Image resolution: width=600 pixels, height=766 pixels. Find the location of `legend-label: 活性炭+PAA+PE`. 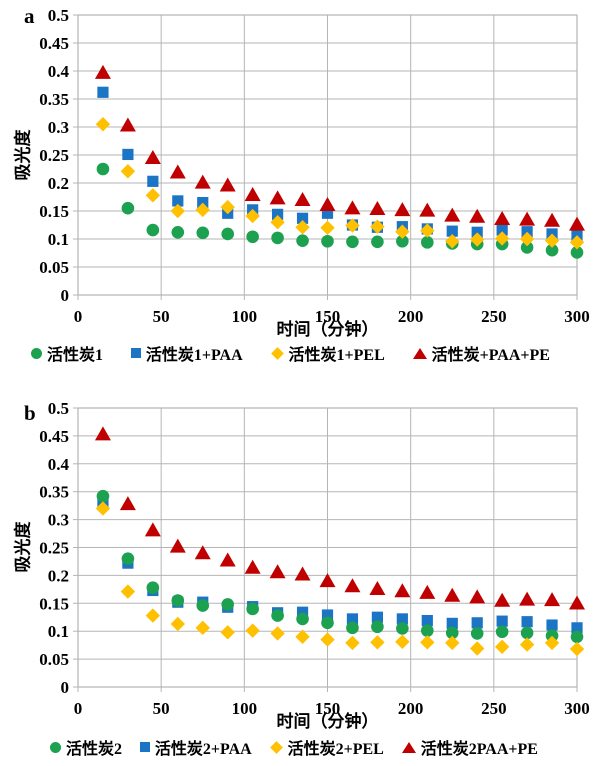

legend-label: 活性炭+PAA+PE is located at coordinates (490, 355).